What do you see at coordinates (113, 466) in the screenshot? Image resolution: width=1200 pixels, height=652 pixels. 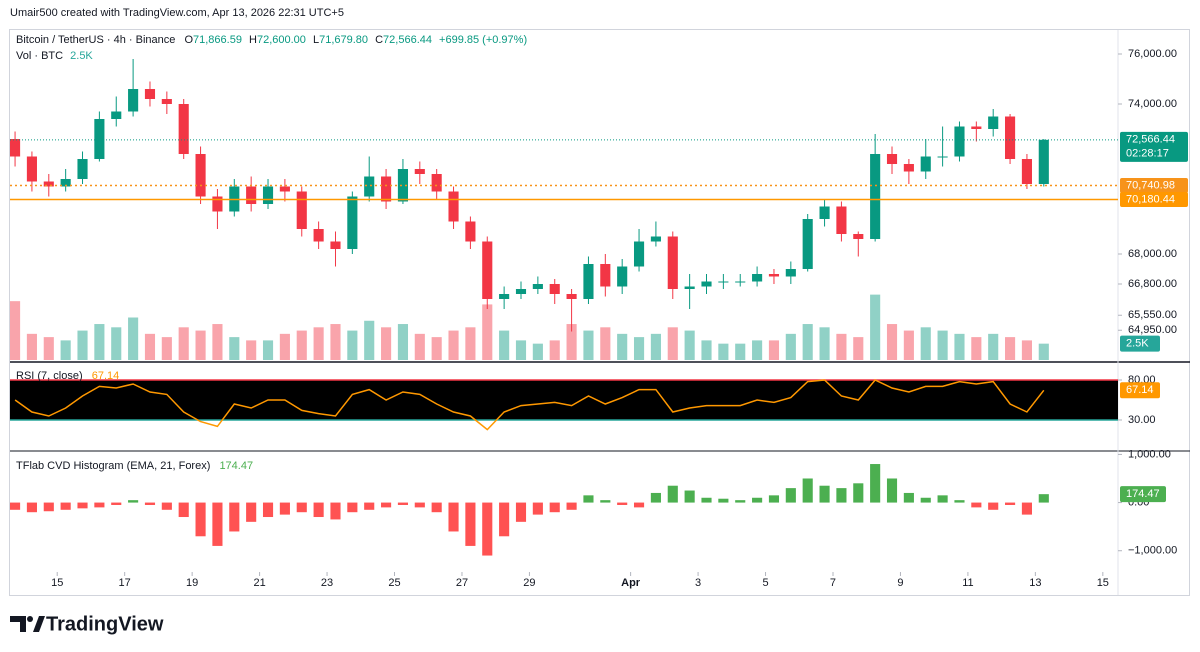 I see `cvd-title: TFlab CVD Histogram (EMA, 21, Forex)` at bounding box center [113, 466].